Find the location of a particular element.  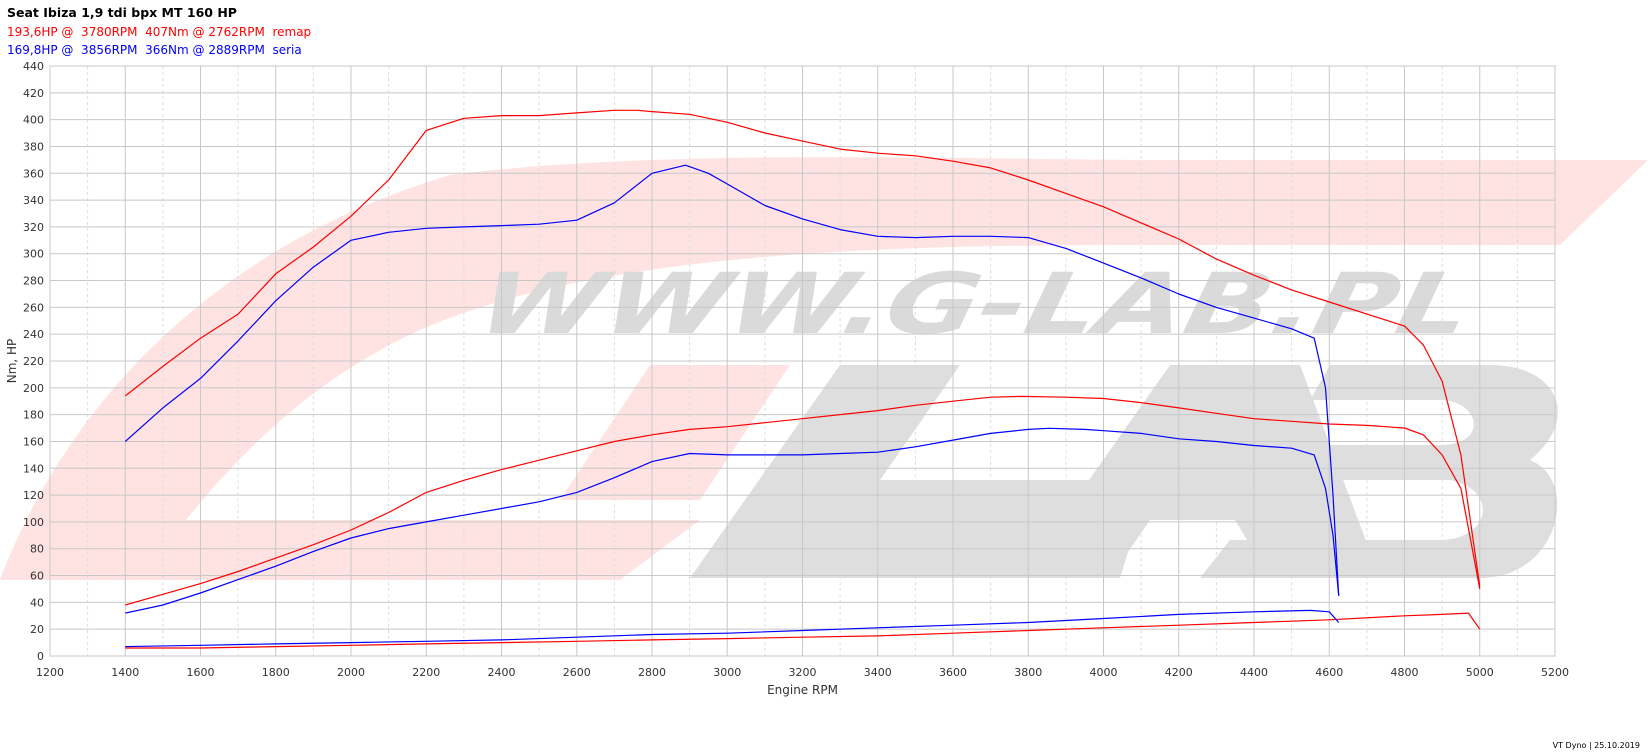

series-seria-boost-line is located at coordinates (732, 628).